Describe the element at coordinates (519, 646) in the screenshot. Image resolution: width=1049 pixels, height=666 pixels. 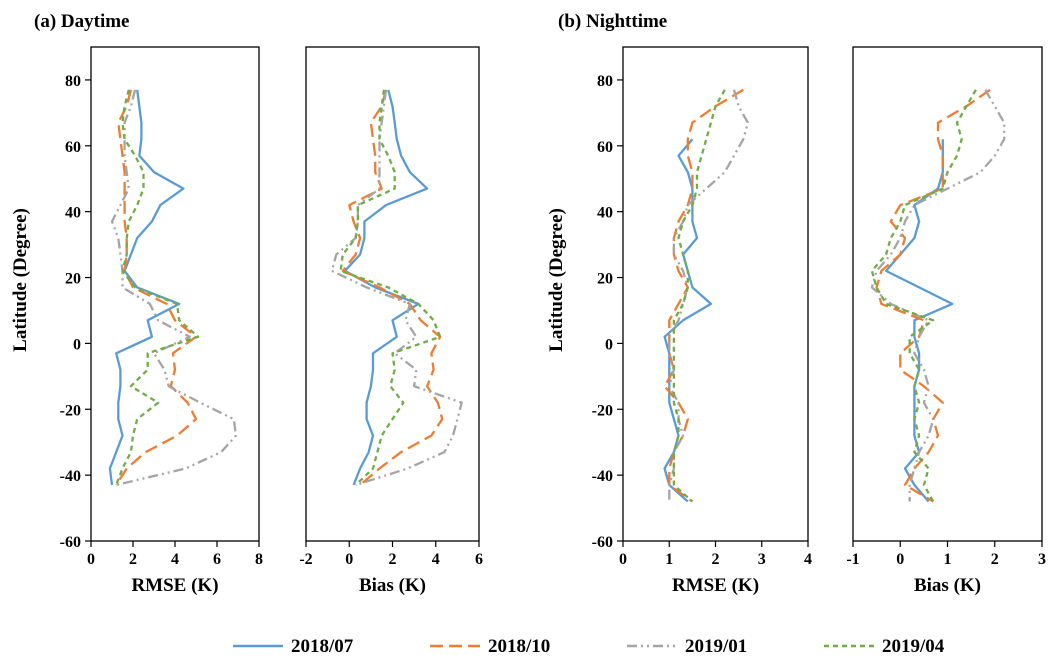
I see `legend-label: 2018/10` at that location.